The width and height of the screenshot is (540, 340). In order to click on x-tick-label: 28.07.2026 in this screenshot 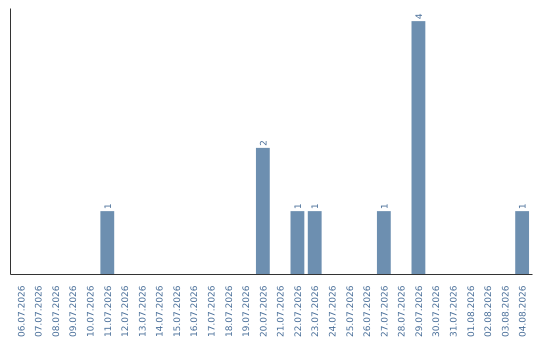, I will do `click(403, 311)`.